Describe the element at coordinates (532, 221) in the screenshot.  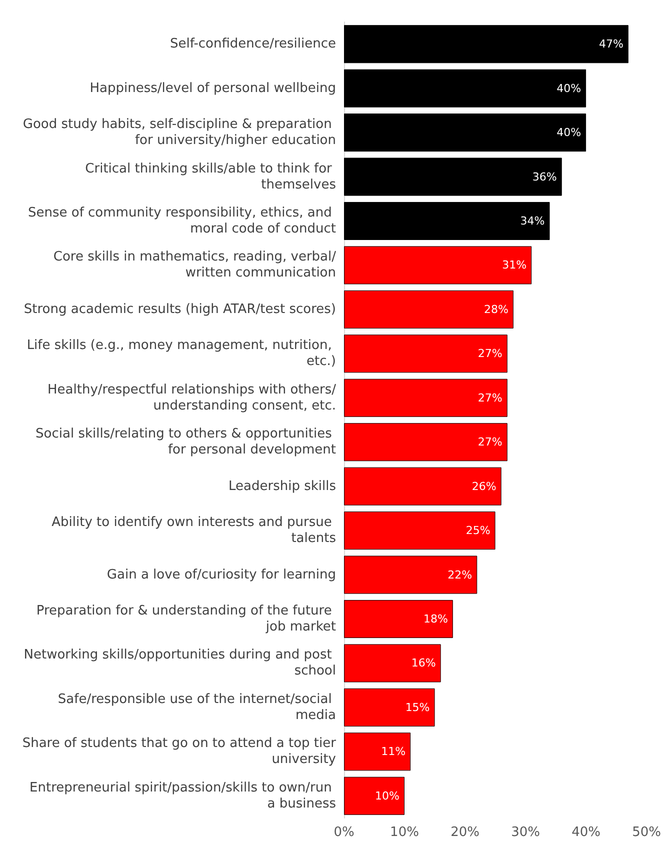
I see `data-label: 34%` at that location.